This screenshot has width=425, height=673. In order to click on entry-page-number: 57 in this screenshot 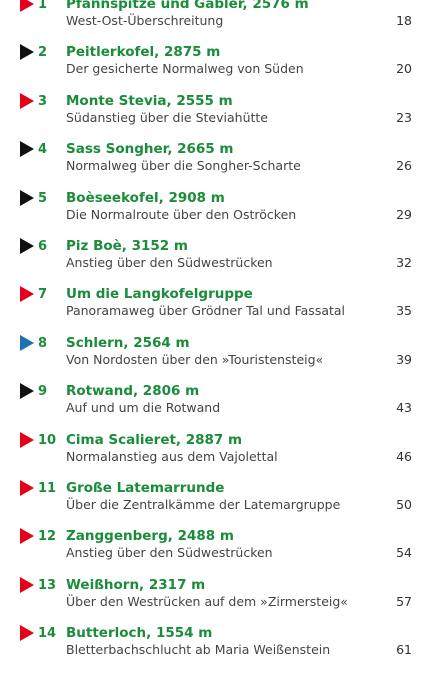, I will do `click(404, 601)`.